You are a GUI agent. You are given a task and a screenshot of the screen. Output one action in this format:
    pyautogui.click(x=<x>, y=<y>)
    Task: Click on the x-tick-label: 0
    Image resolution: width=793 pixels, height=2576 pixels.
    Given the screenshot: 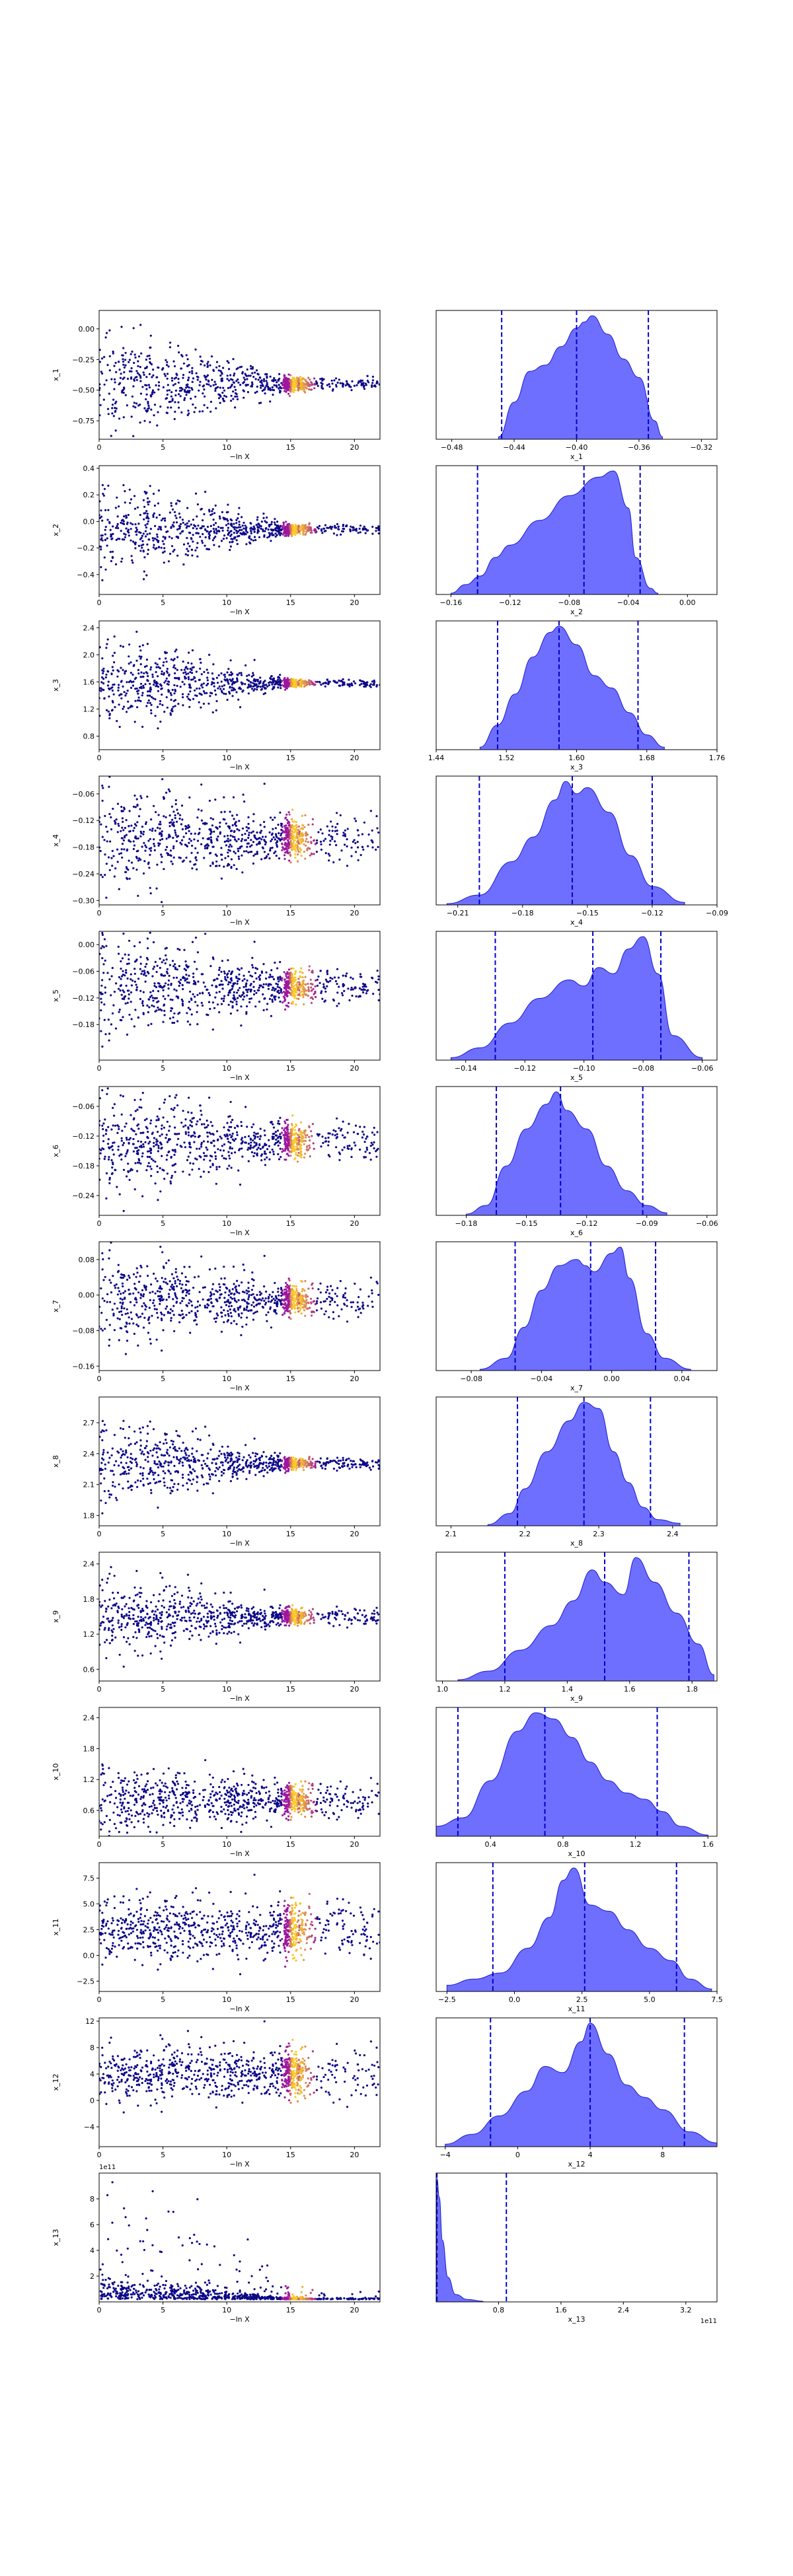 What is the action you would take?
    pyautogui.click(x=99, y=913)
    